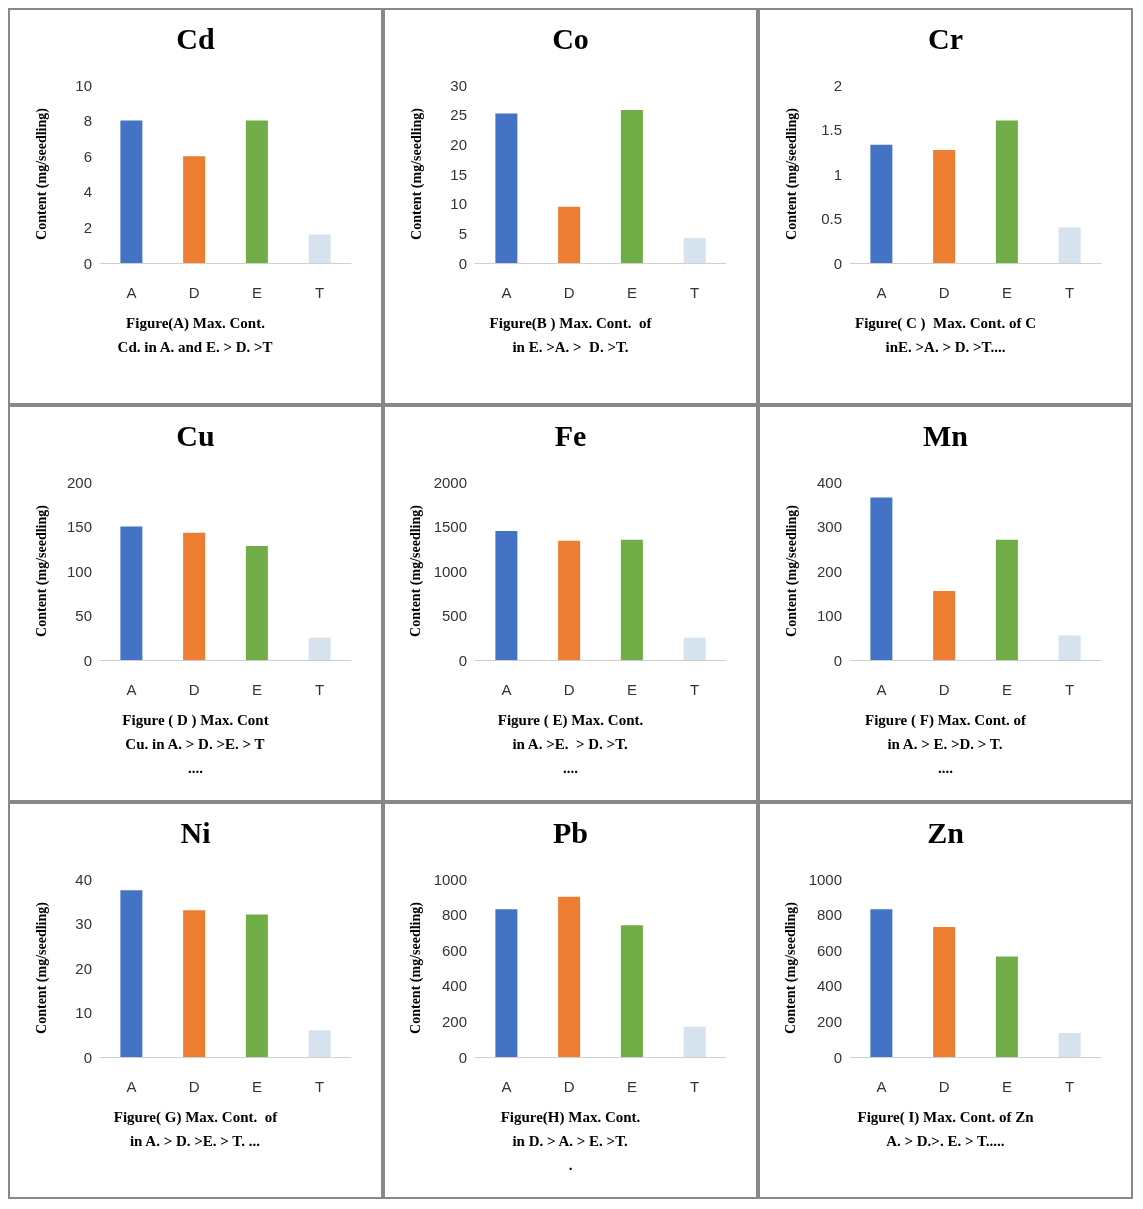 This screenshot has width=1143, height=1209. I want to click on text: in D. > A. > E. >T., so click(570, 1140).